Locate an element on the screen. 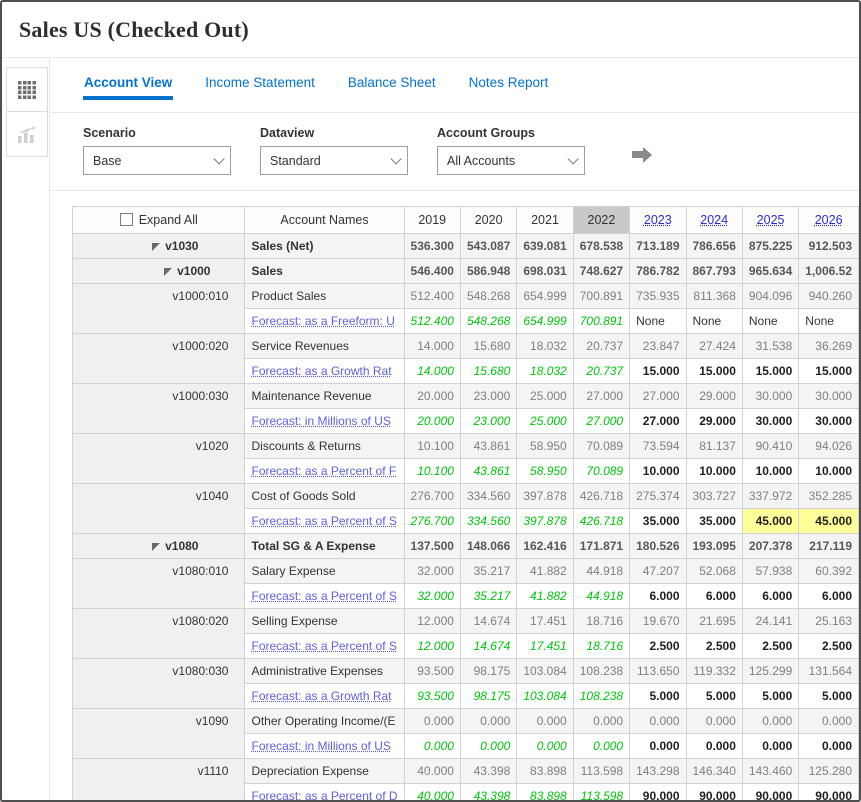 The image size is (861, 802). account-code: v1000:020 is located at coordinates (200, 346).